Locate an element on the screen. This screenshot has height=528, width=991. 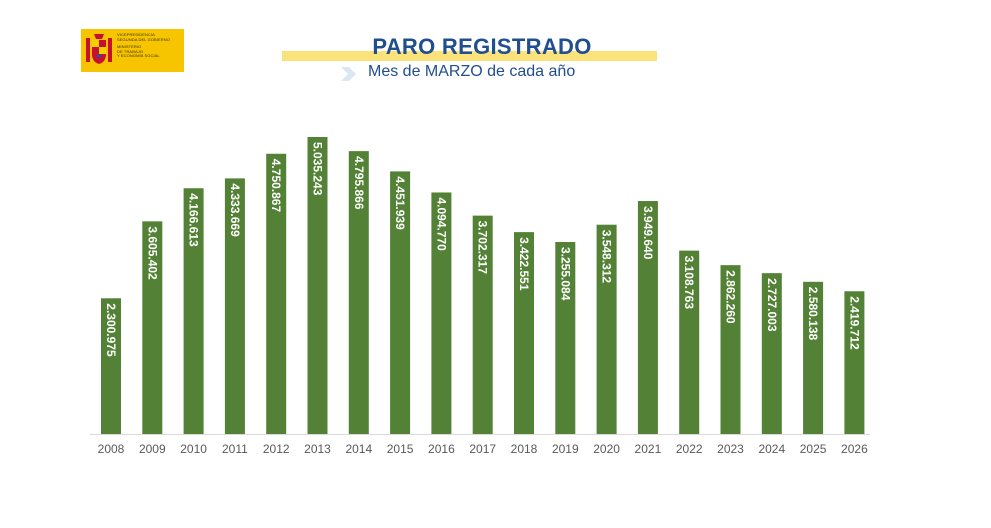
x-tick-label: 2011 is located at coordinates (235, 449).